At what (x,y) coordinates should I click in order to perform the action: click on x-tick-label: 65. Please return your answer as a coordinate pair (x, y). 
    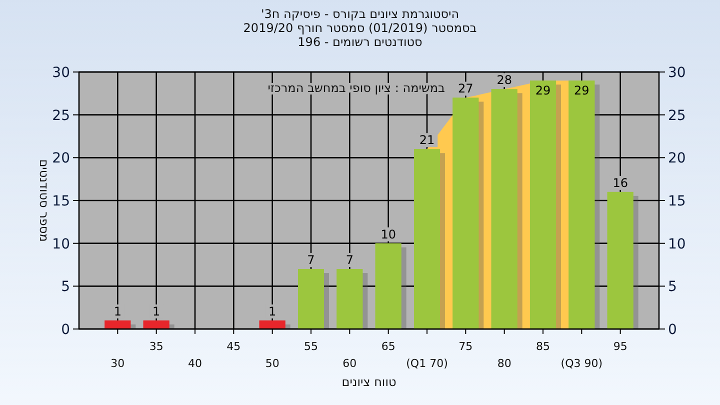
    Looking at the image, I should click on (388, 346).